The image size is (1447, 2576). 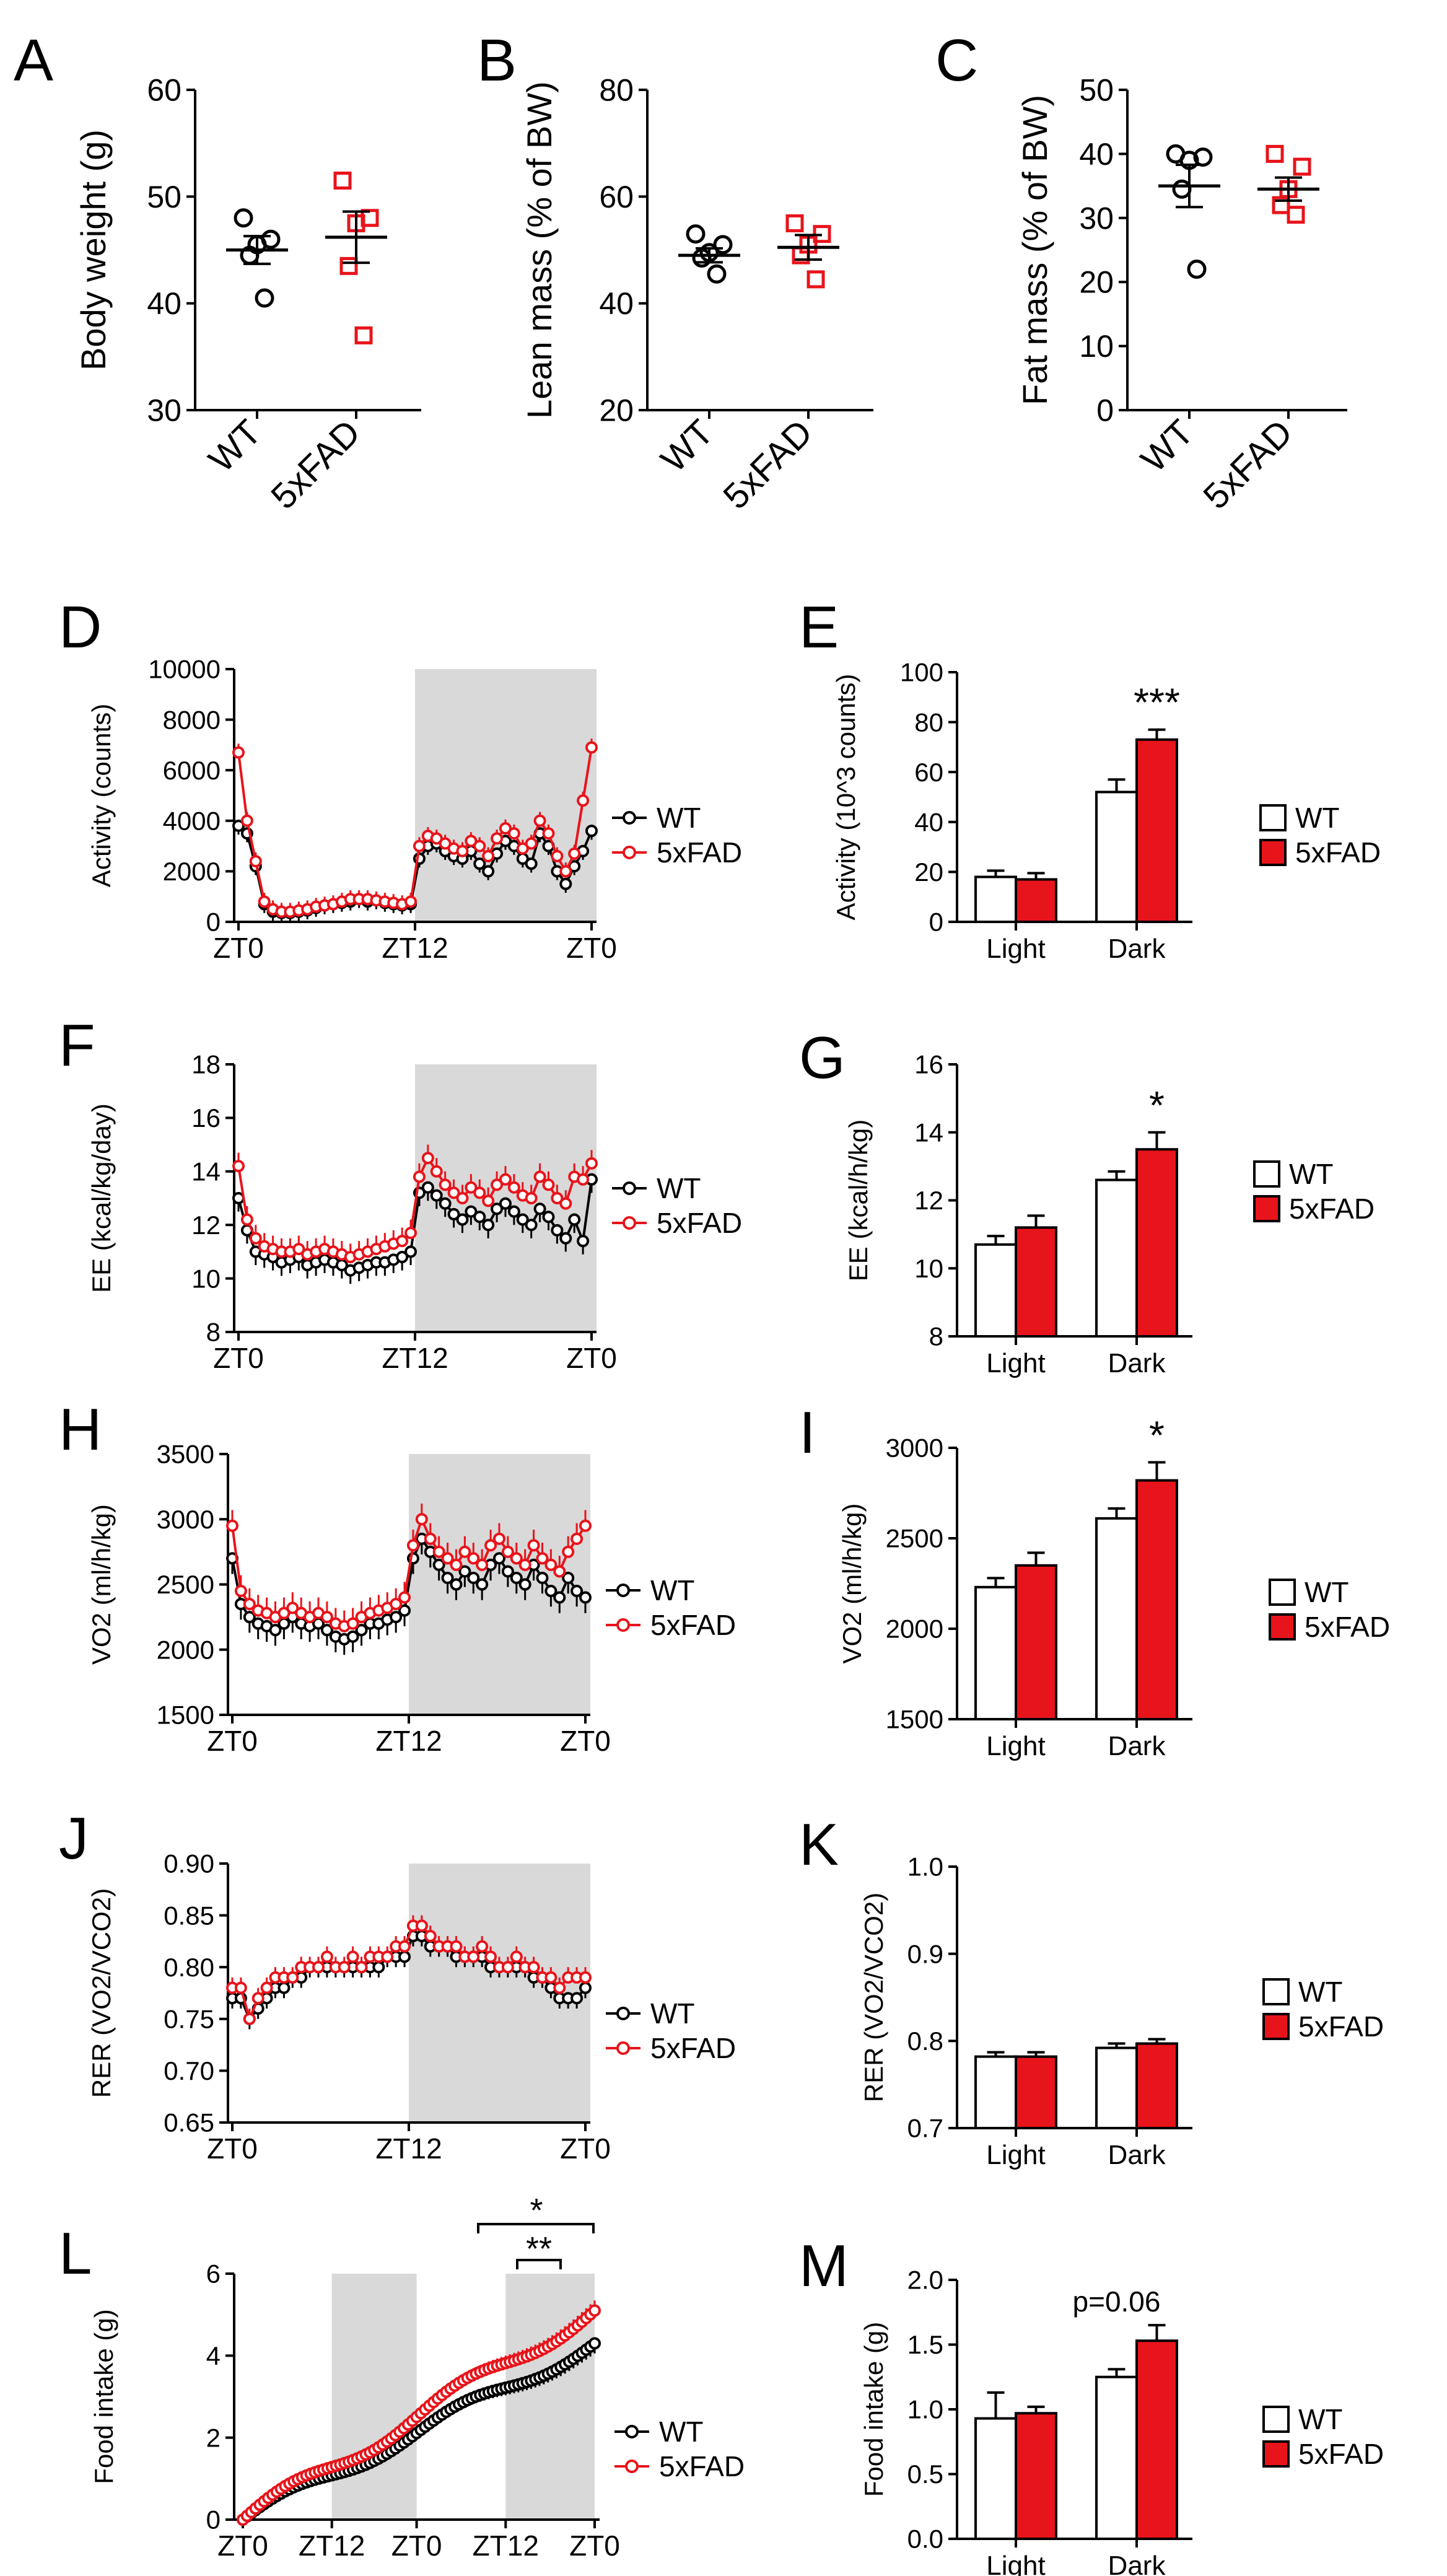 I want to click on y-axis-label: RER (VO2/VCO2), so click(x=873, y=1997).